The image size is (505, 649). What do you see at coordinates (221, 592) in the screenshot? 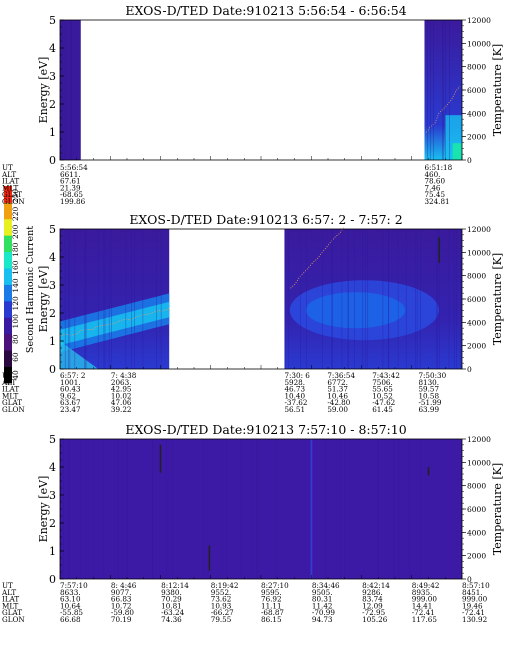
I see `table-cell: 9552.` at bounding box center [221, 592].